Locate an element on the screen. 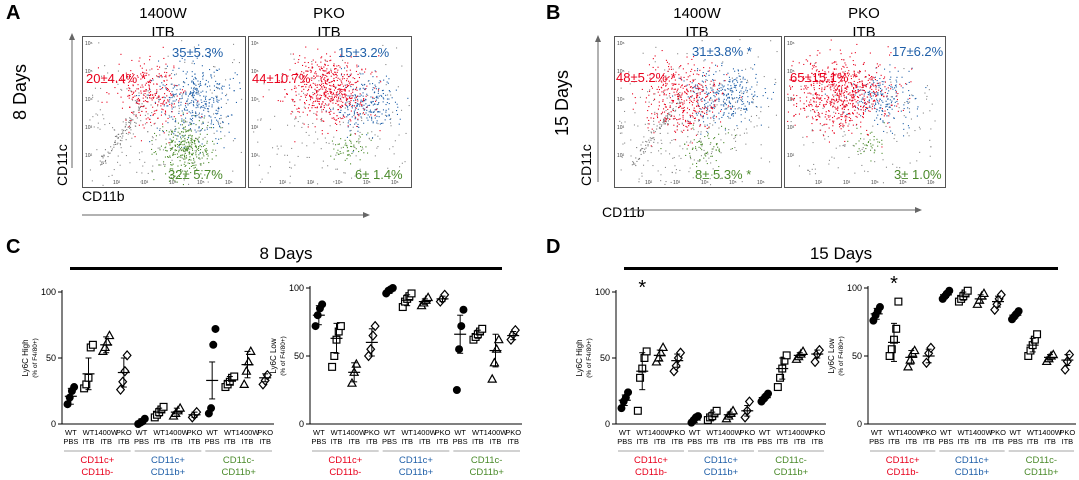 The height and width of the screenshot is (480, 1079). x-tick-label: 10⁶ is located at coordinates (931, 183).